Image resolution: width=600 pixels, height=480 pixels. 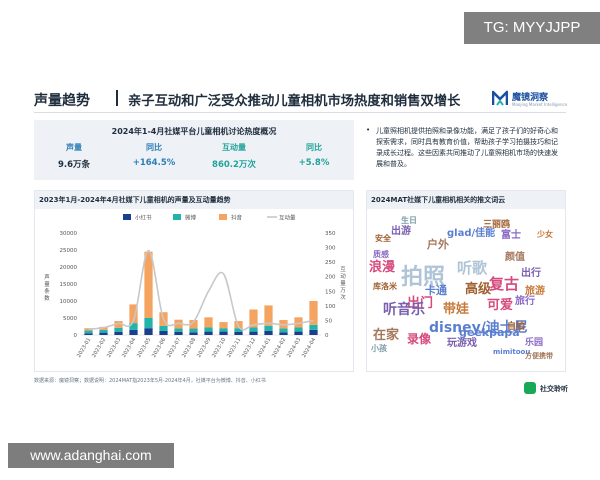 I want to click on cloud-word: 旅游, so click(x=535, y=291).